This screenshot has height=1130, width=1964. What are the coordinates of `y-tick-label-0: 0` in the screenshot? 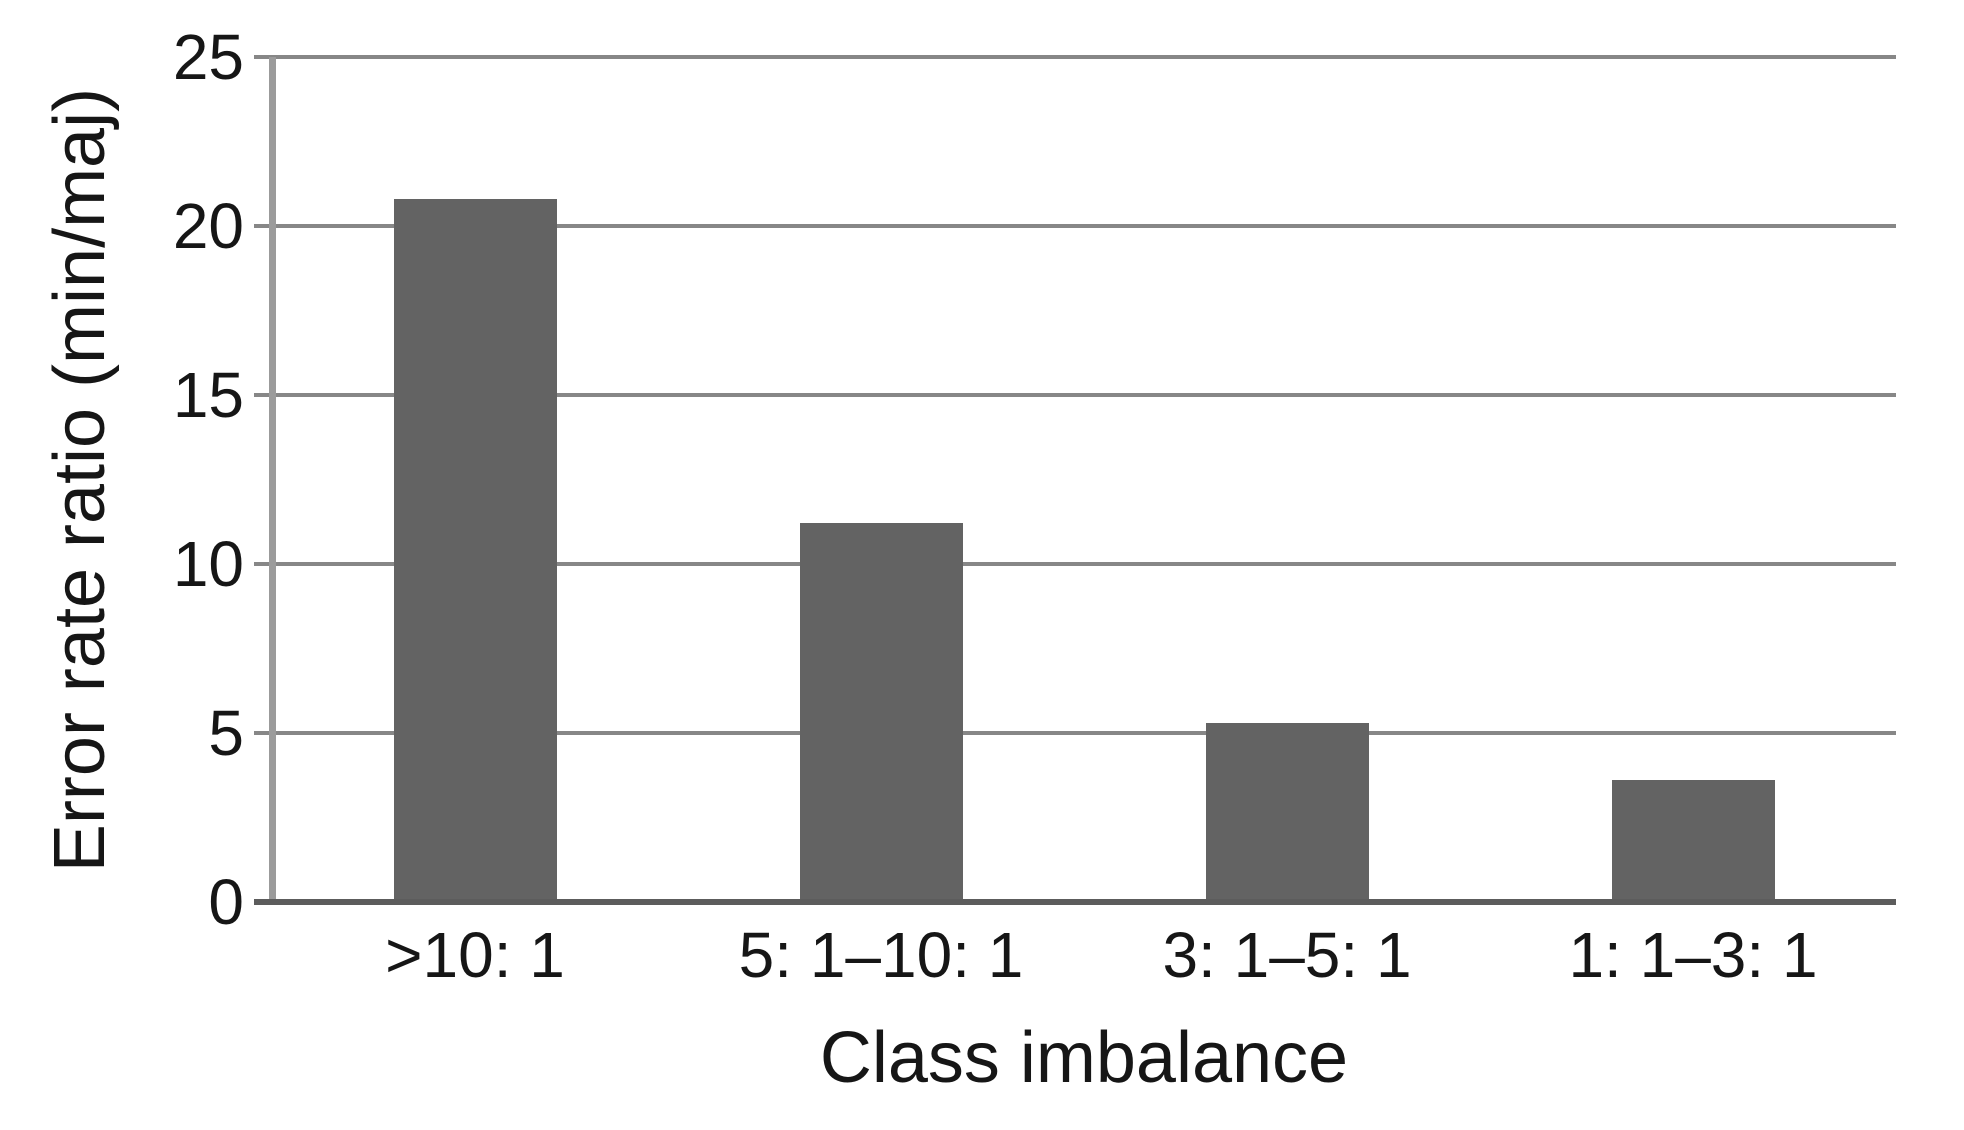 It's located at (226, 902).